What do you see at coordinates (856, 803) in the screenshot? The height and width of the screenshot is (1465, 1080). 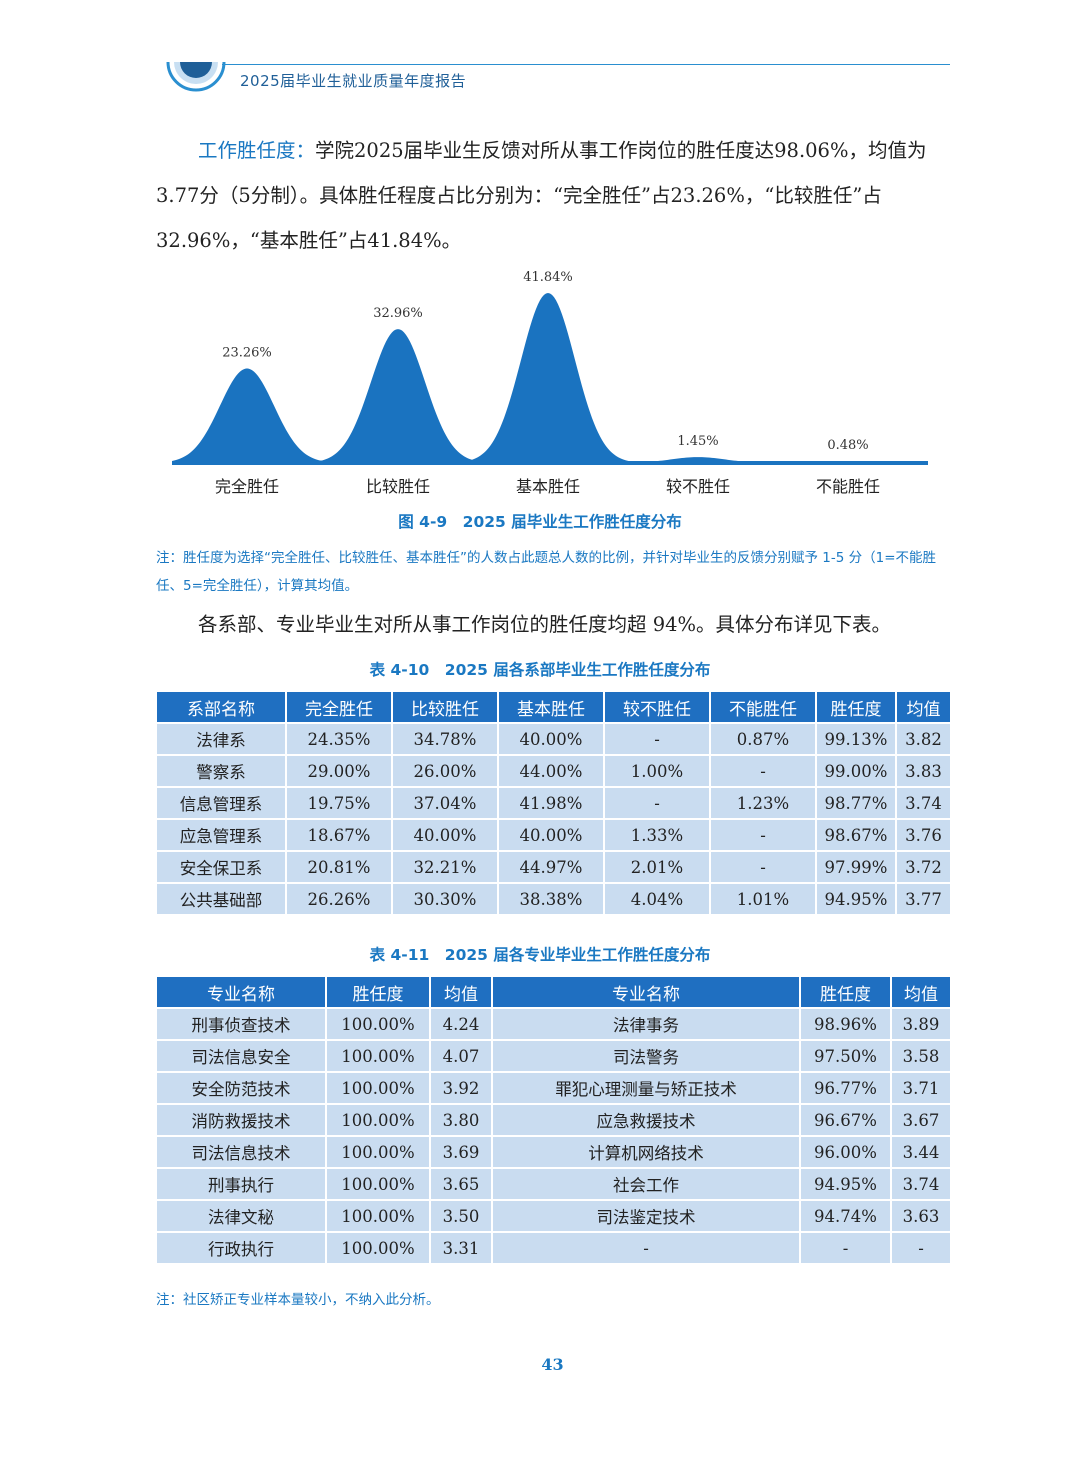 I see `table-cell: 98.77%` at bounding box center [856, 803].